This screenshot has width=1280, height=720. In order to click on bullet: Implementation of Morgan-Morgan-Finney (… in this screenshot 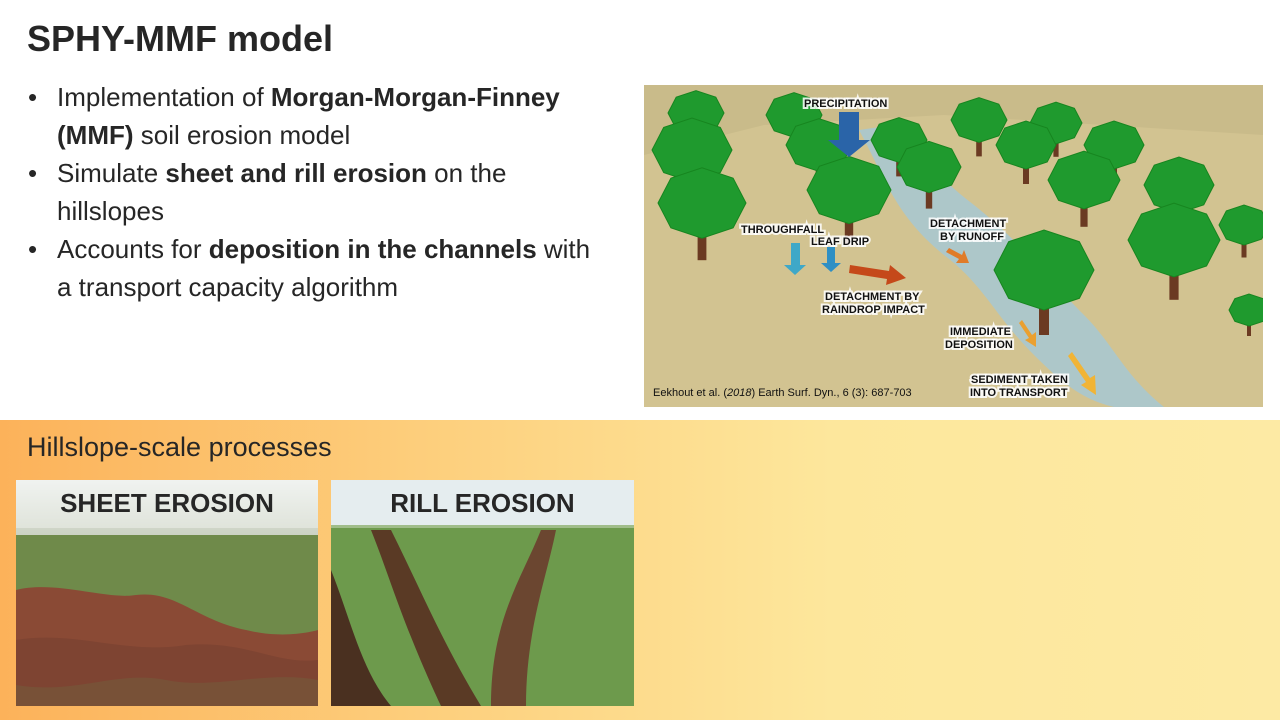, I will do `click(318, 116)`.